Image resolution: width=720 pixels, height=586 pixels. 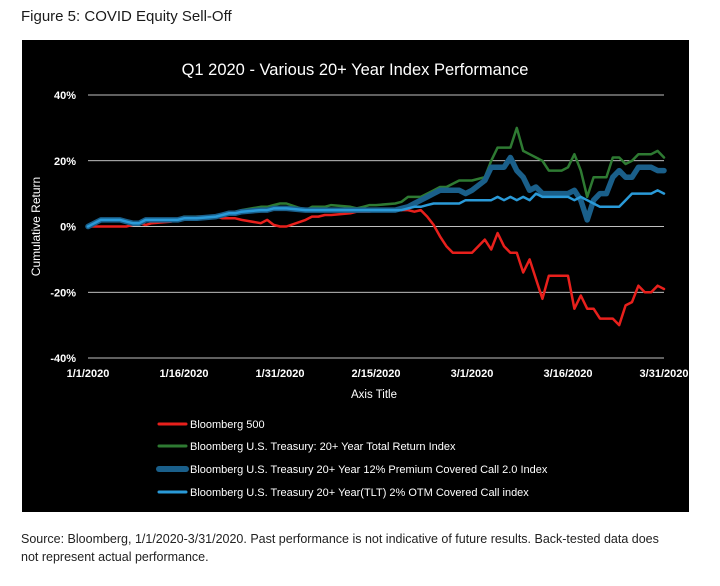 I want to click on y-tick-label: 40%, so click(x=65, y=96).